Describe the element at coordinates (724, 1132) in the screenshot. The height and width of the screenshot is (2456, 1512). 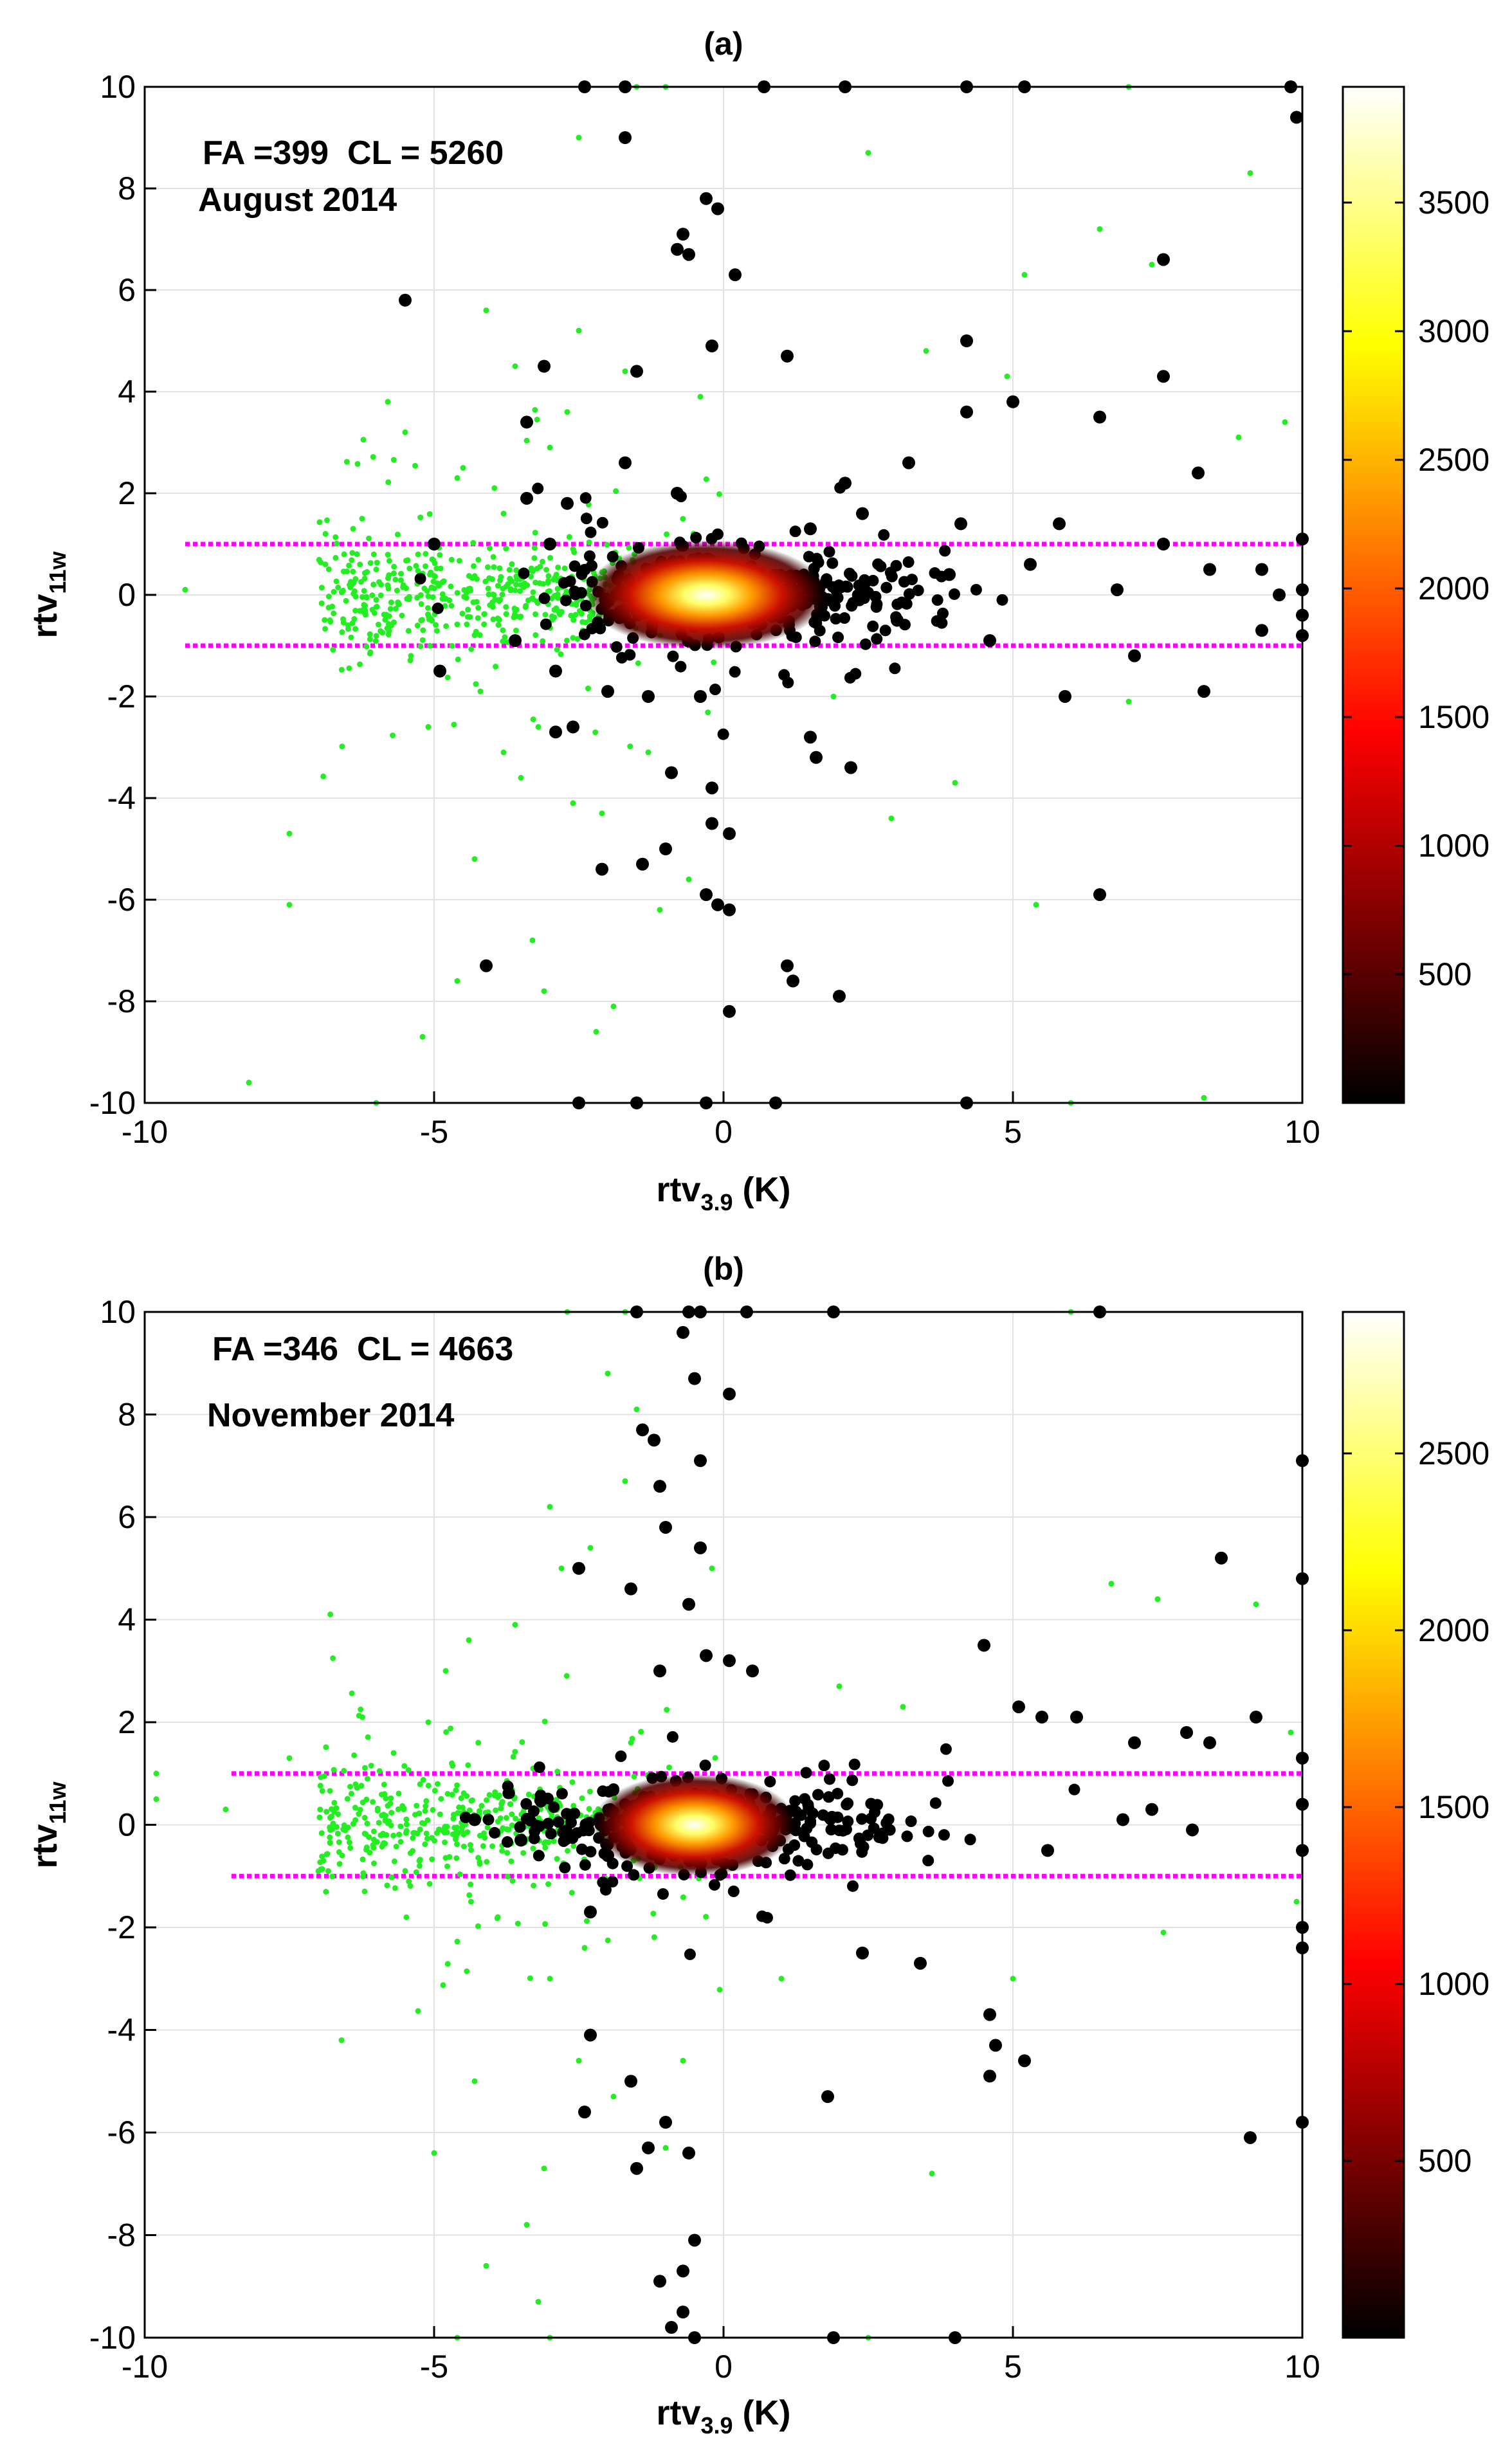
I see `x-tick-label: 0` at that location.